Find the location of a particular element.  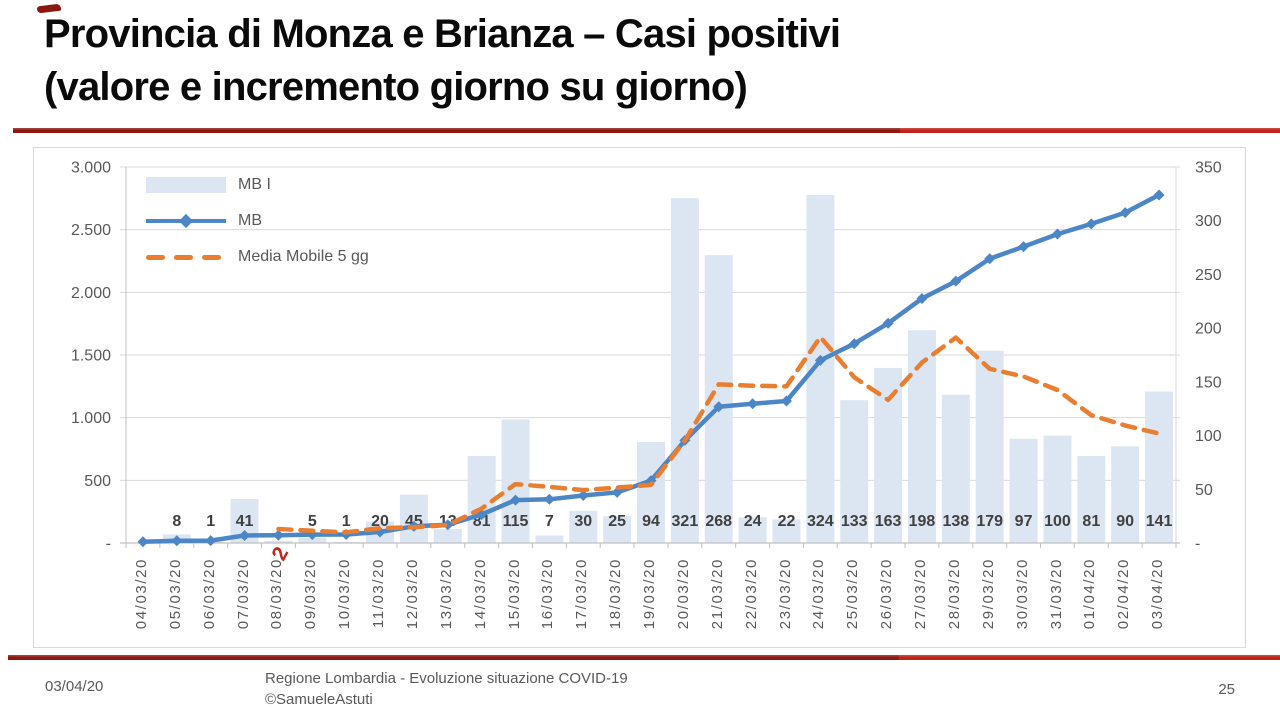

svg-text: 321 is located at coordinates (685, 521).